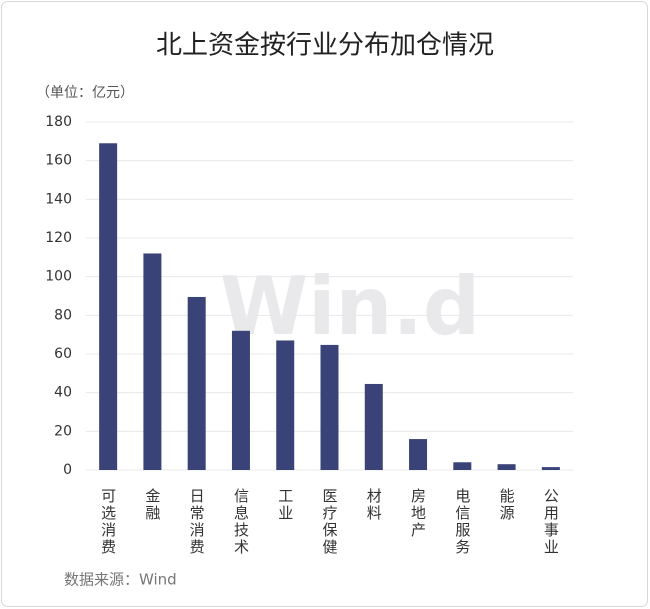 The height and width of the screenshot is (609, 650). I want to click on source: 数据来源：Wind, so click(120, 580).